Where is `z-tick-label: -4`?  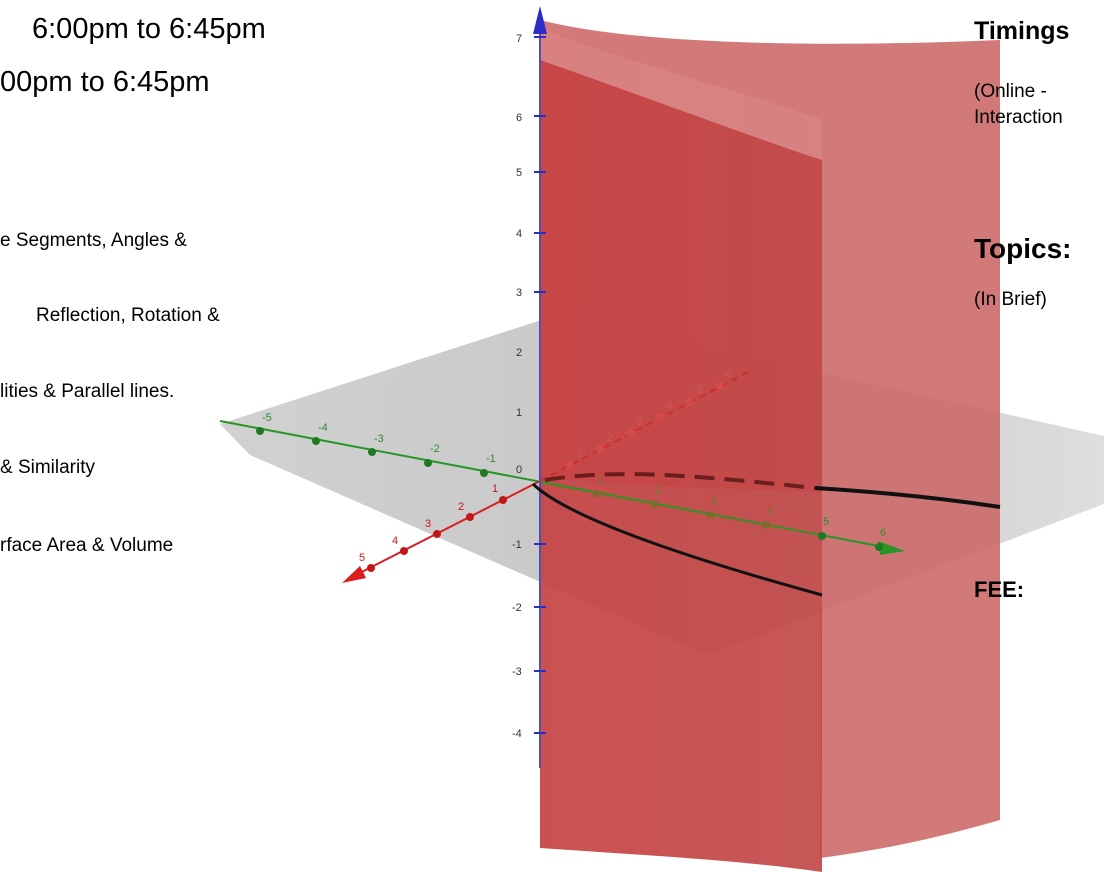 z-tick-label: -4 is located at coordinates (517, 734).